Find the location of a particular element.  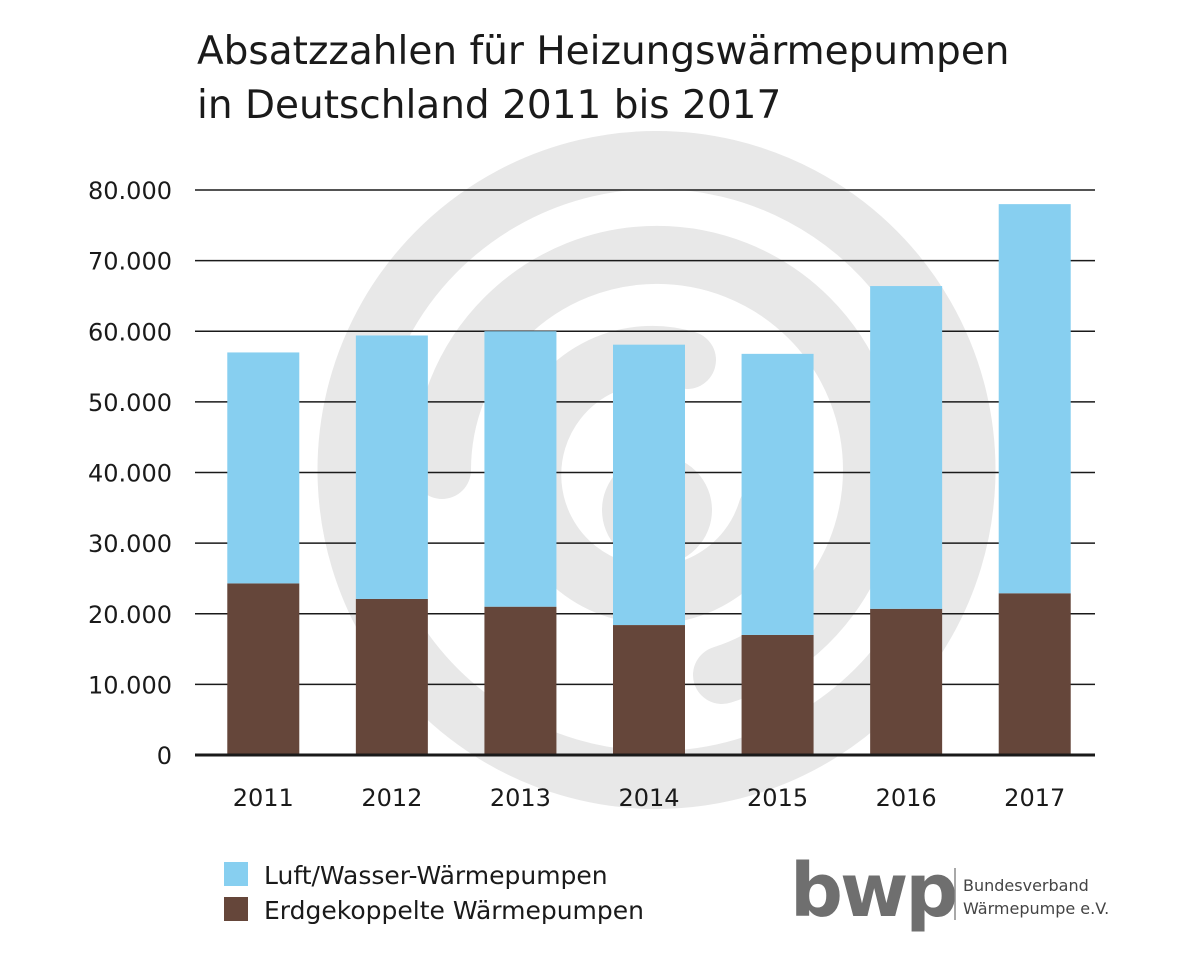

y-tick-label: 40.000 is located at coordinates (130, 474).